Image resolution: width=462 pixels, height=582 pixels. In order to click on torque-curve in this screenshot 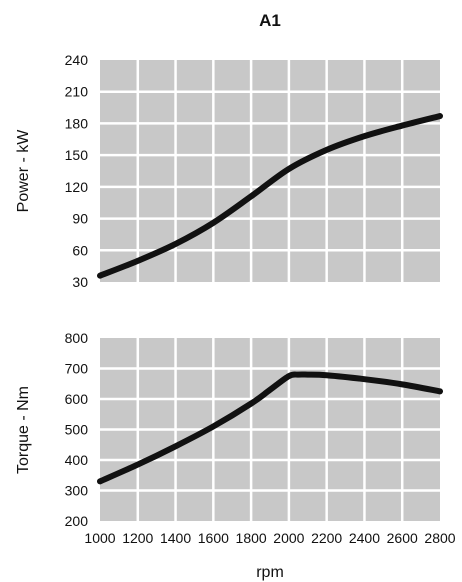, I will do `click(270, 428)`.